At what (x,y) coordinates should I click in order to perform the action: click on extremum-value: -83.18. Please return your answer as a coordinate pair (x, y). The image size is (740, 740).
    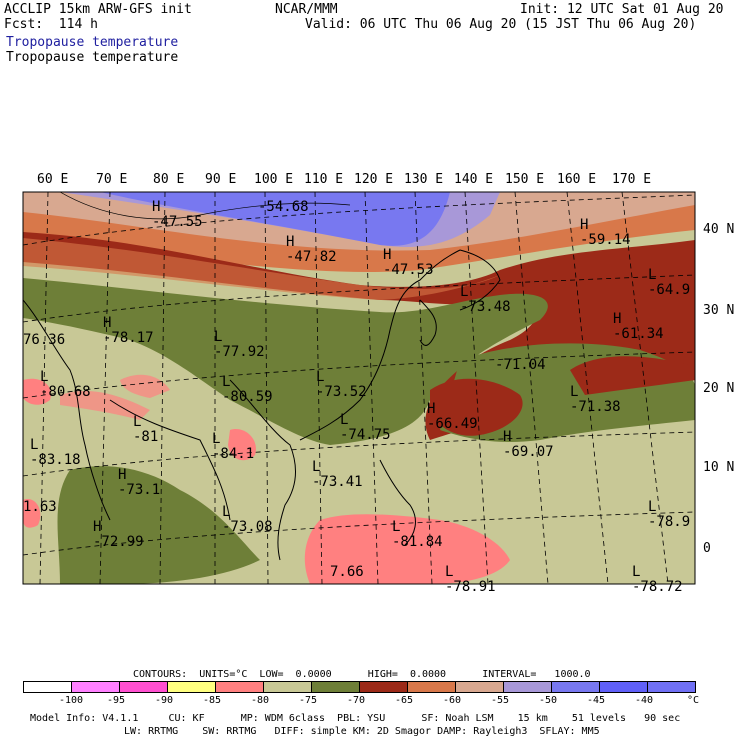
    Looking at the image, I should click on (55, 460).